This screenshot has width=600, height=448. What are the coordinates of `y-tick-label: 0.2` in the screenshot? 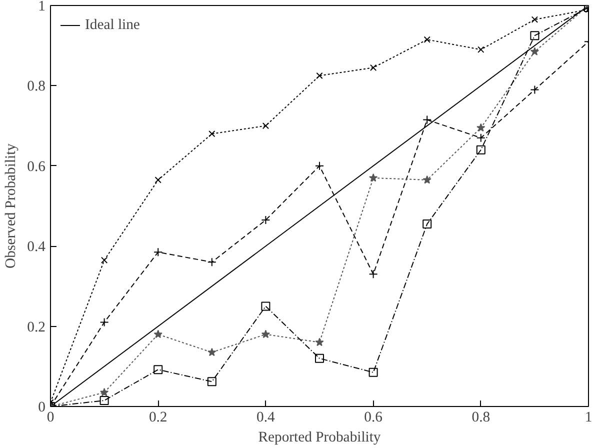 It's located at (36, 327).